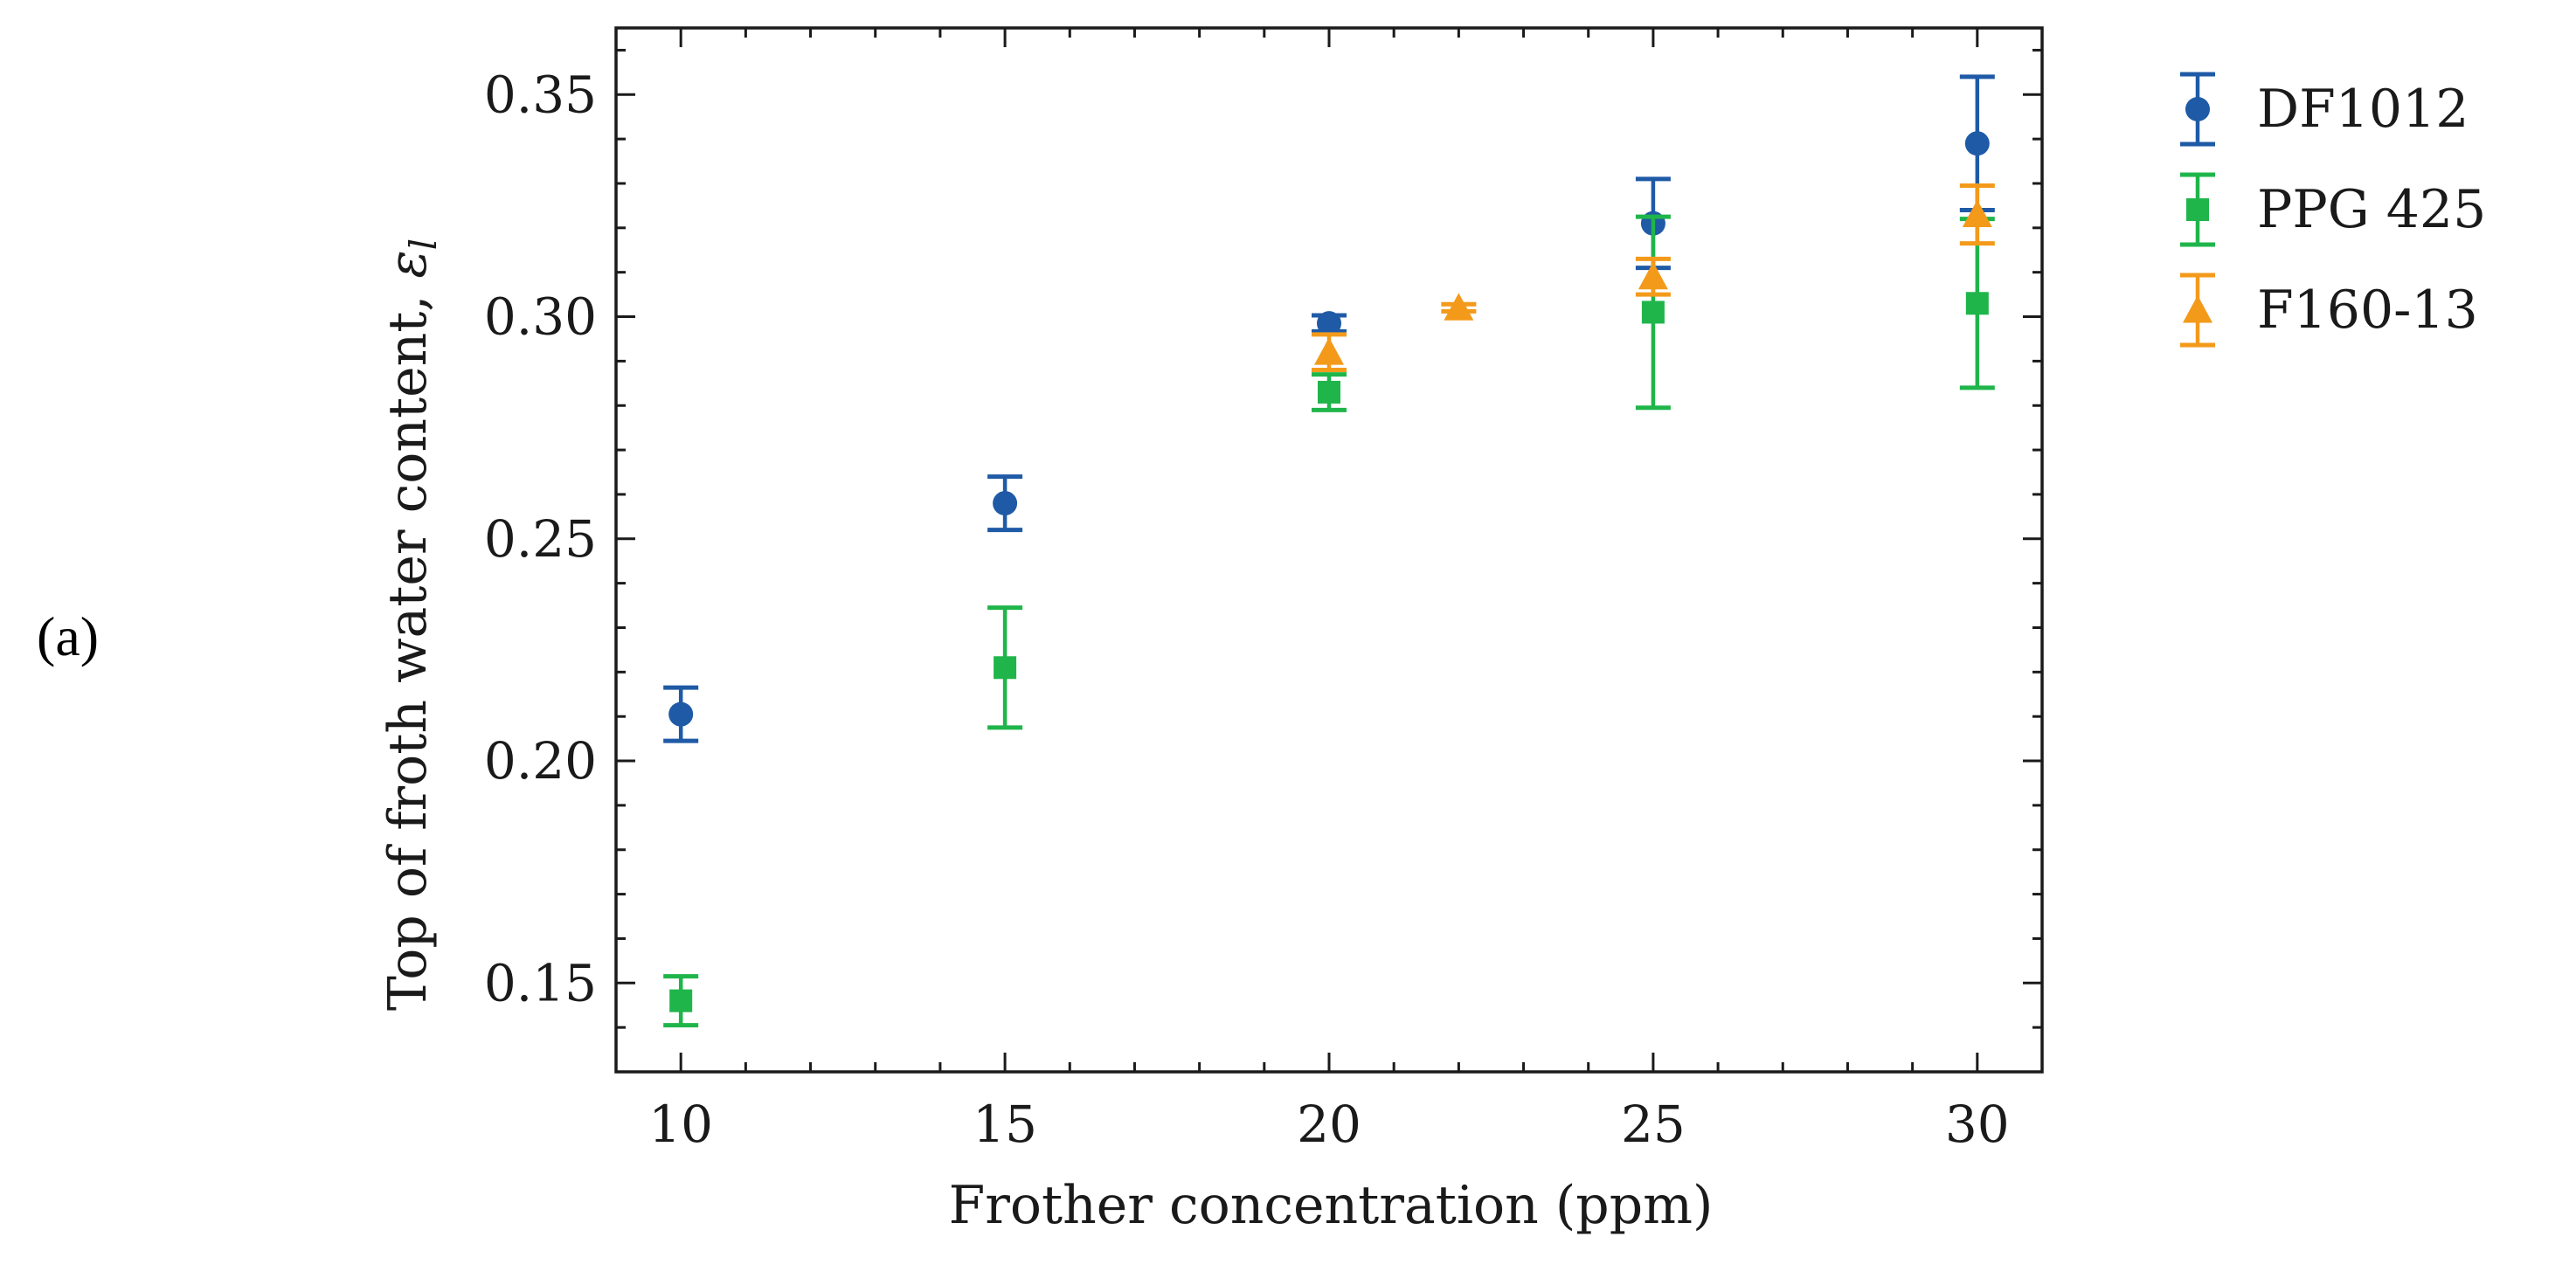 This screenshot has height=1278, width=2576. I want to click on legend-item: F160-13, so click(2329, 310).